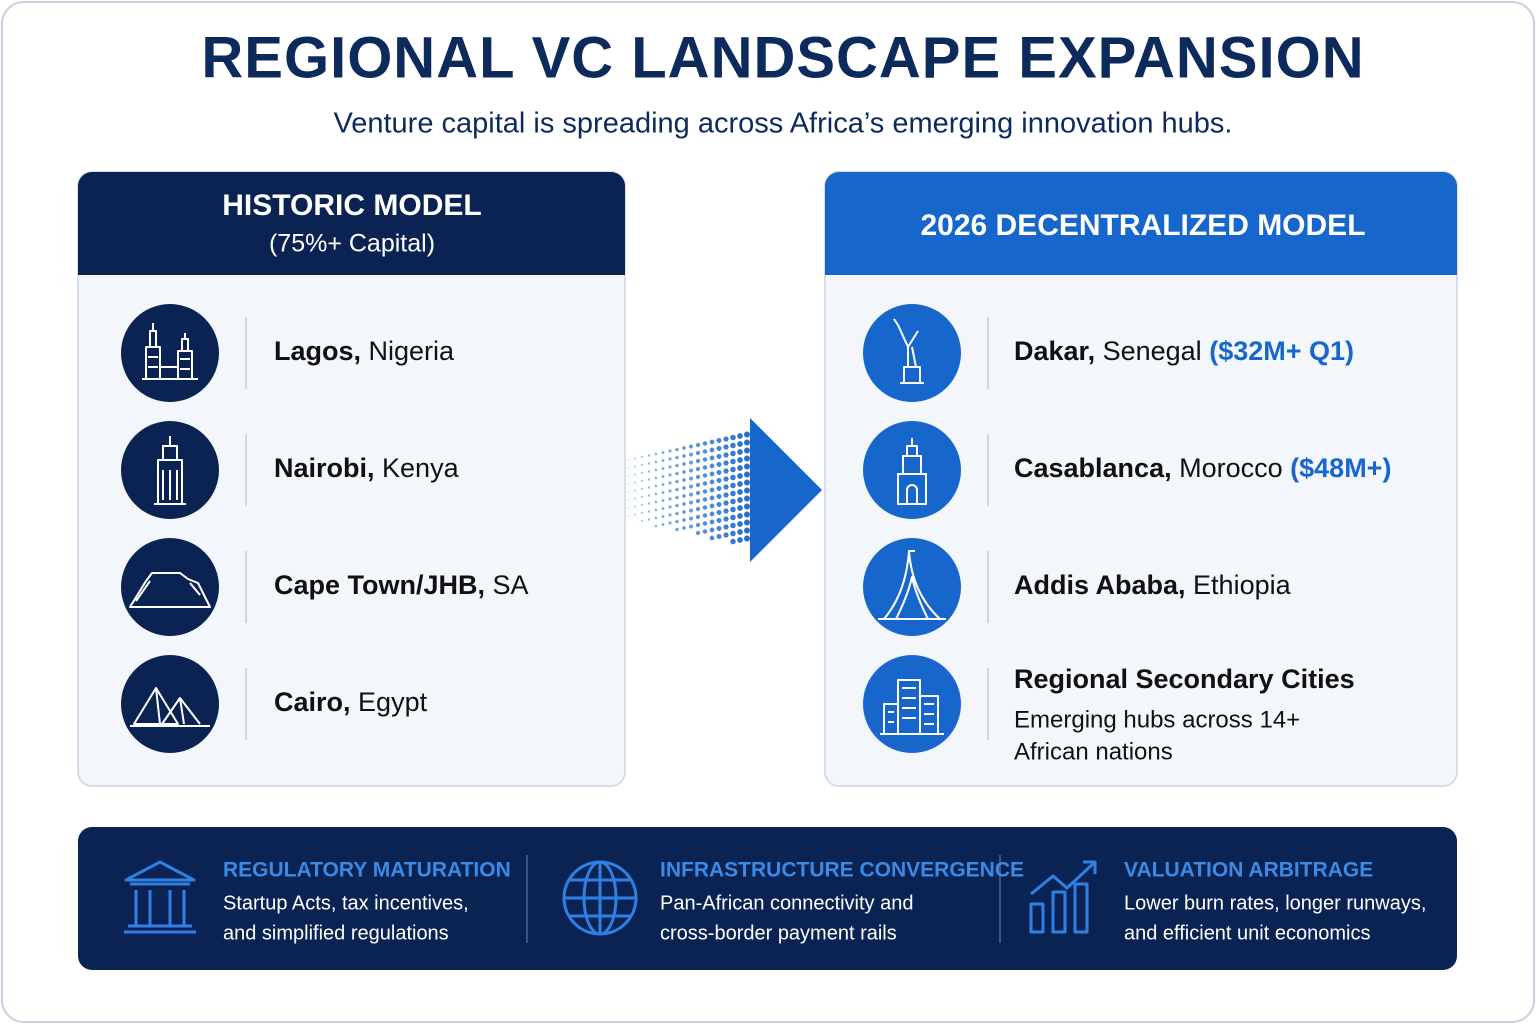 This screenshot has width=1536, height=1024. What do you see at coordinates (351, 702) in the screenshot?
I see `city-label: Cairo, Egypt` at bounding box center [351, 702].